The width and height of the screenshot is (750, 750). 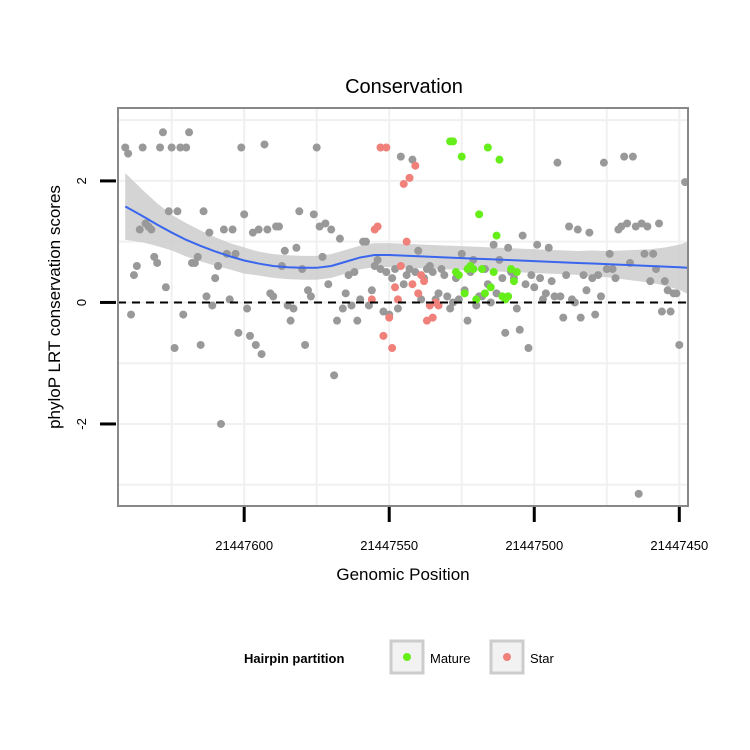 What do you see at coordinates (542, 658) in the screenshot?
I see `legend-label-star: Star` at bounding box center [542, 658].